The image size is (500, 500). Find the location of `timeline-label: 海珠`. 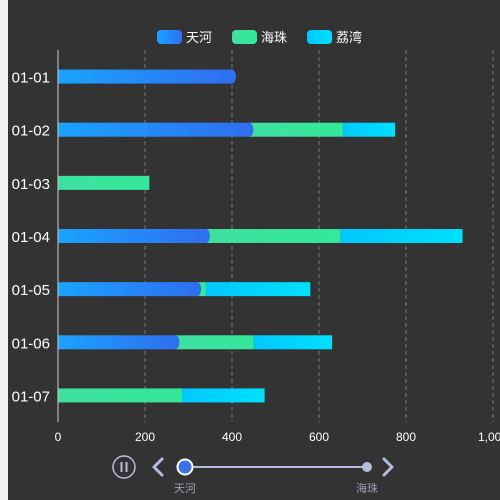

timeline-label: 海珠 is located at coordinates (367, 488).